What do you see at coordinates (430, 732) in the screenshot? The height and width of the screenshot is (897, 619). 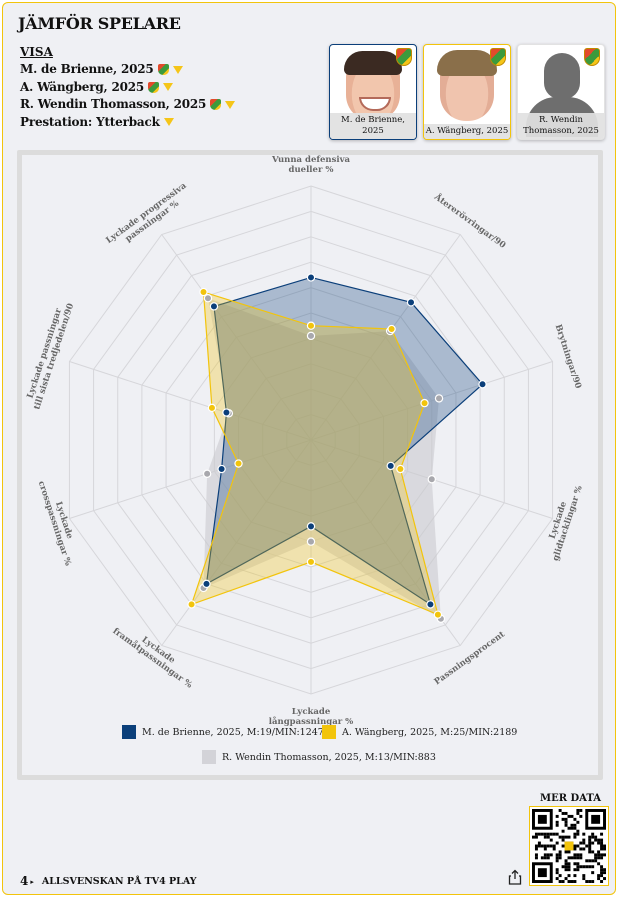 I see `legend-label: A. Wängberg, 2025, M:25/MIN:2189` at bounding box center [430, 732].